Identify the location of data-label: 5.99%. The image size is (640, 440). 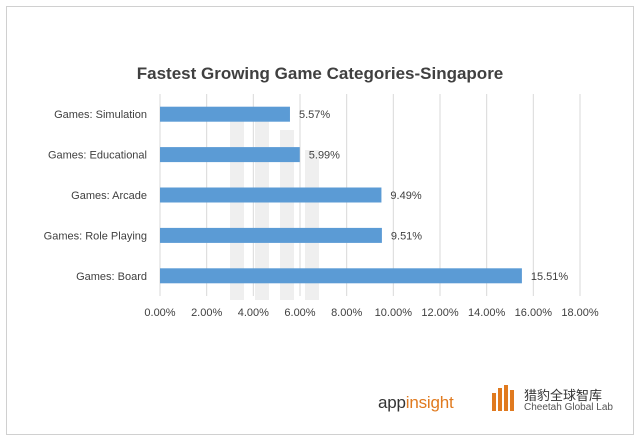
(324, 156).